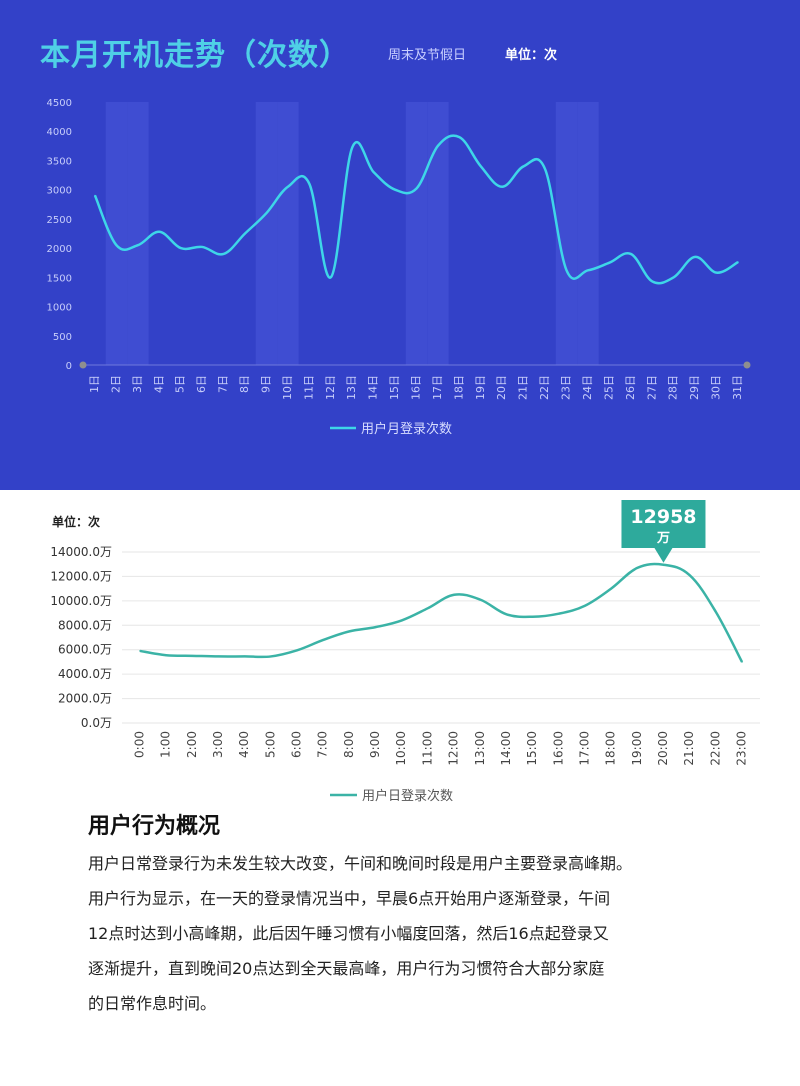  Describe the element at coordinates (506, 748) in the screenshot. I see `x-tick-label: 14:00` at that location.